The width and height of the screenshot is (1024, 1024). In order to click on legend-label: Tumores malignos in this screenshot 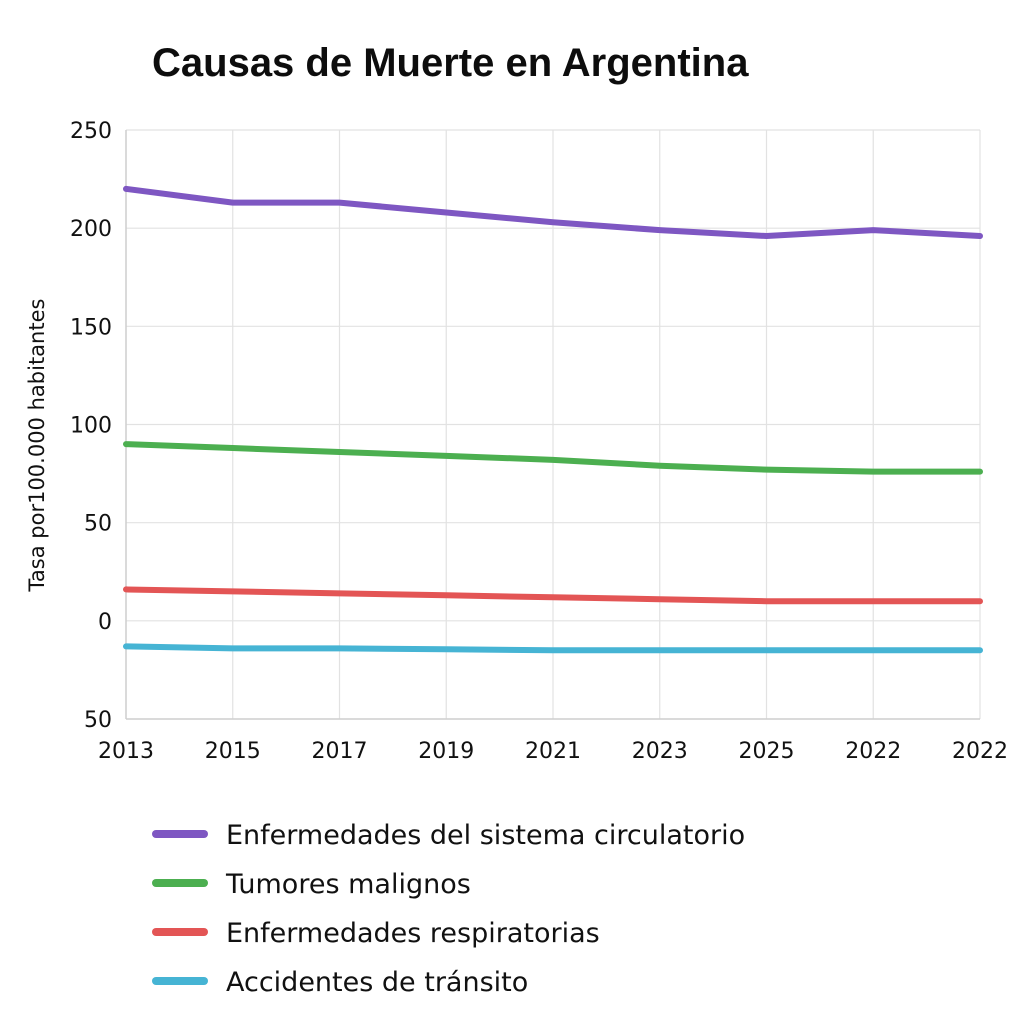, I will do `click(348, 884)`.